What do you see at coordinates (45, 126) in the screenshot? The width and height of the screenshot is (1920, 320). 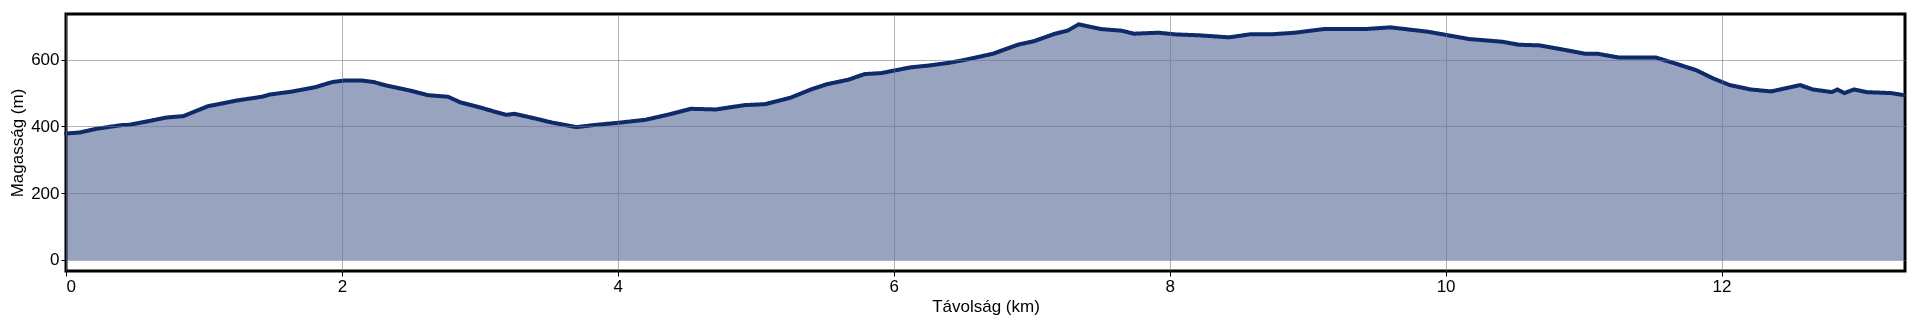 I see `y-tick-label: 400` at bounding box center [45, 126].